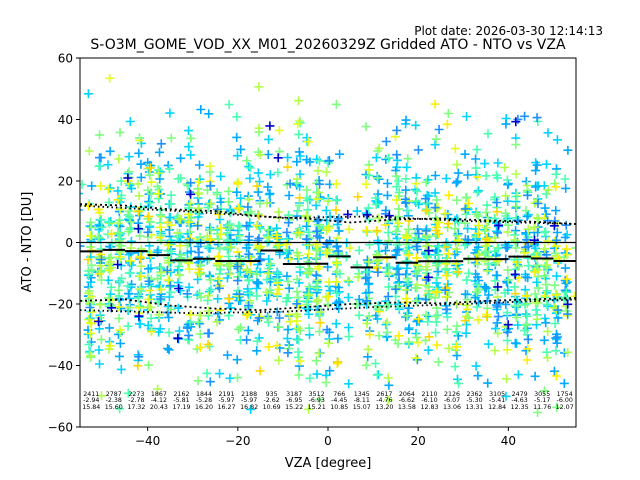 This screenshot has height=480, width=640. Describe the element at coordinates (249, 407) in the screenshot. I see `bin-std-7: 16.82` at that location.